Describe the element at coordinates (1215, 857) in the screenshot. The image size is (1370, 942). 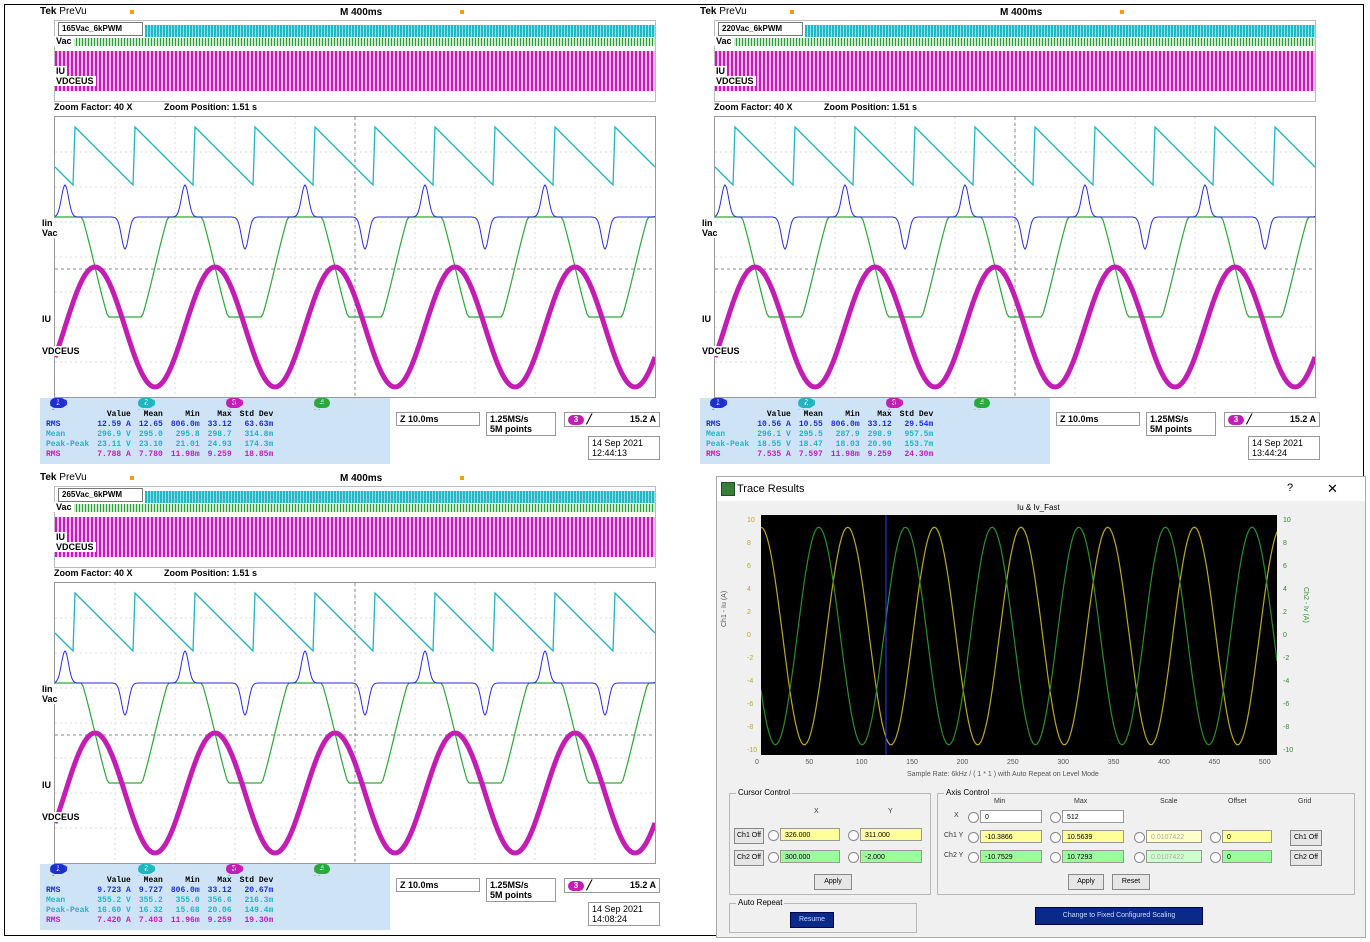
I see `ch2-offset-spinner` at that location.